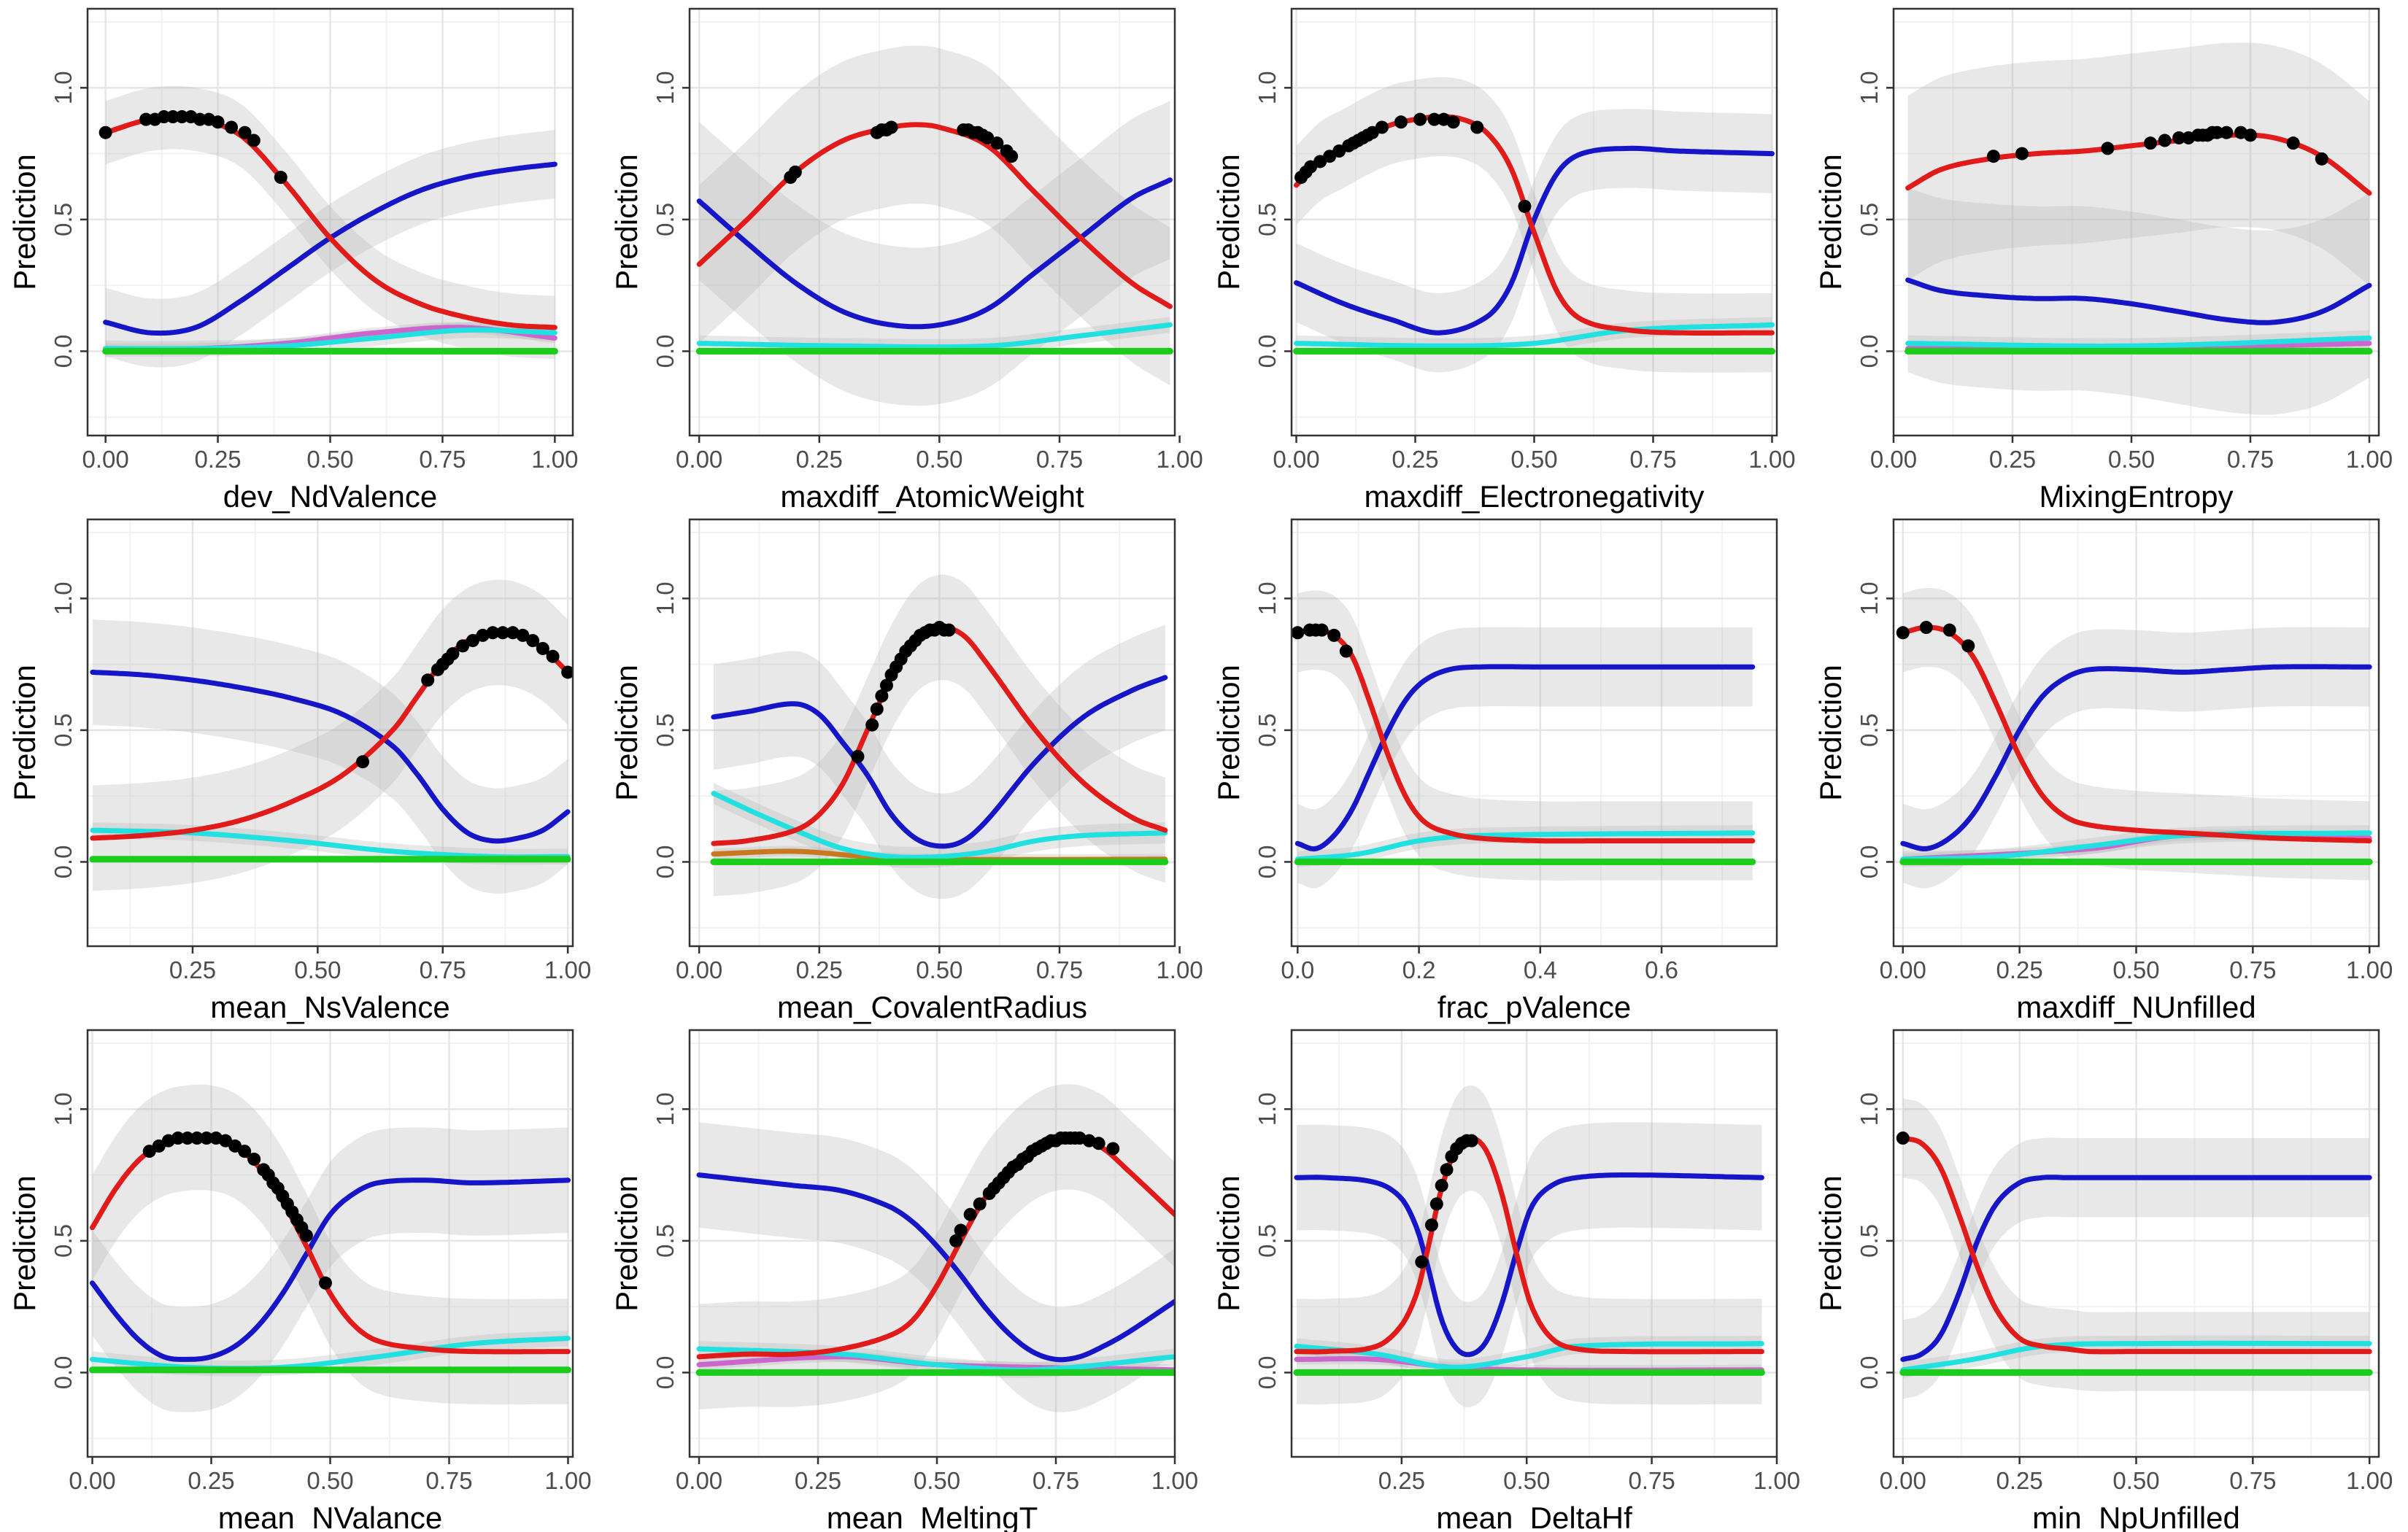  I want to click on x-axis-title: mean_DeltaHf, so click(1534, 1517).